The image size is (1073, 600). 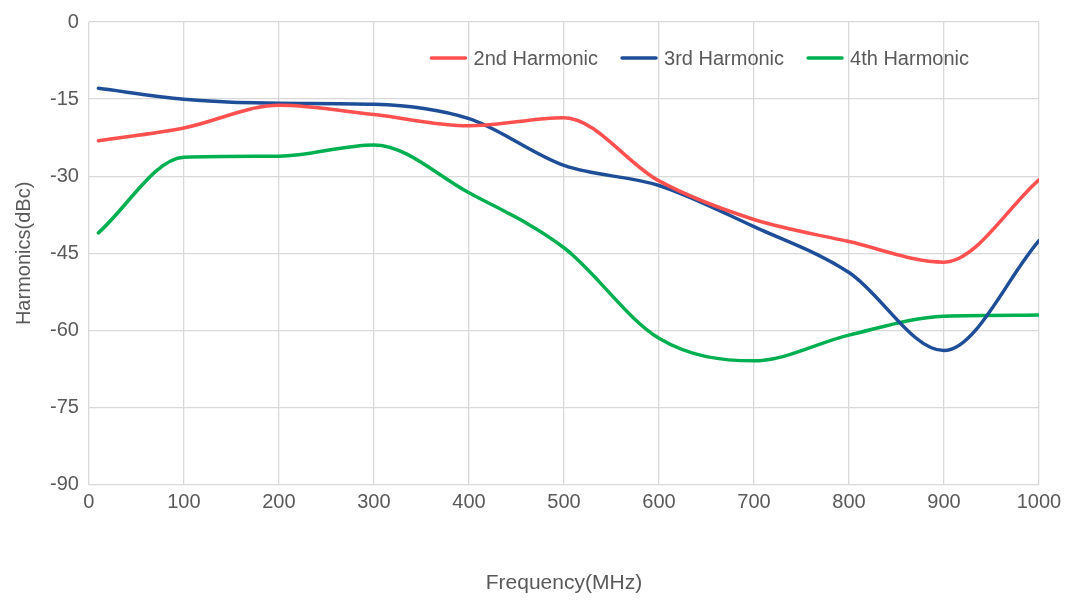 I want to click on y-tick-label: -30, so click(x=64, y=174).